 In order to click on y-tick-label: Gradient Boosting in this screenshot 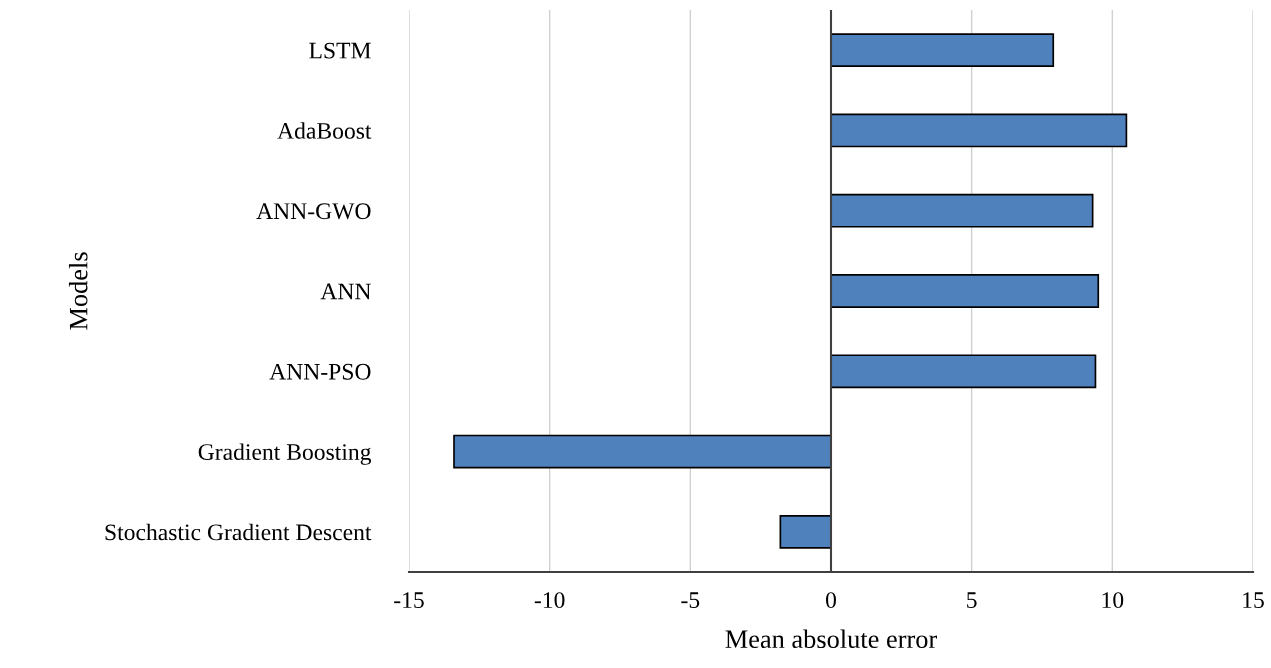, I will do `click(285, 454)`.